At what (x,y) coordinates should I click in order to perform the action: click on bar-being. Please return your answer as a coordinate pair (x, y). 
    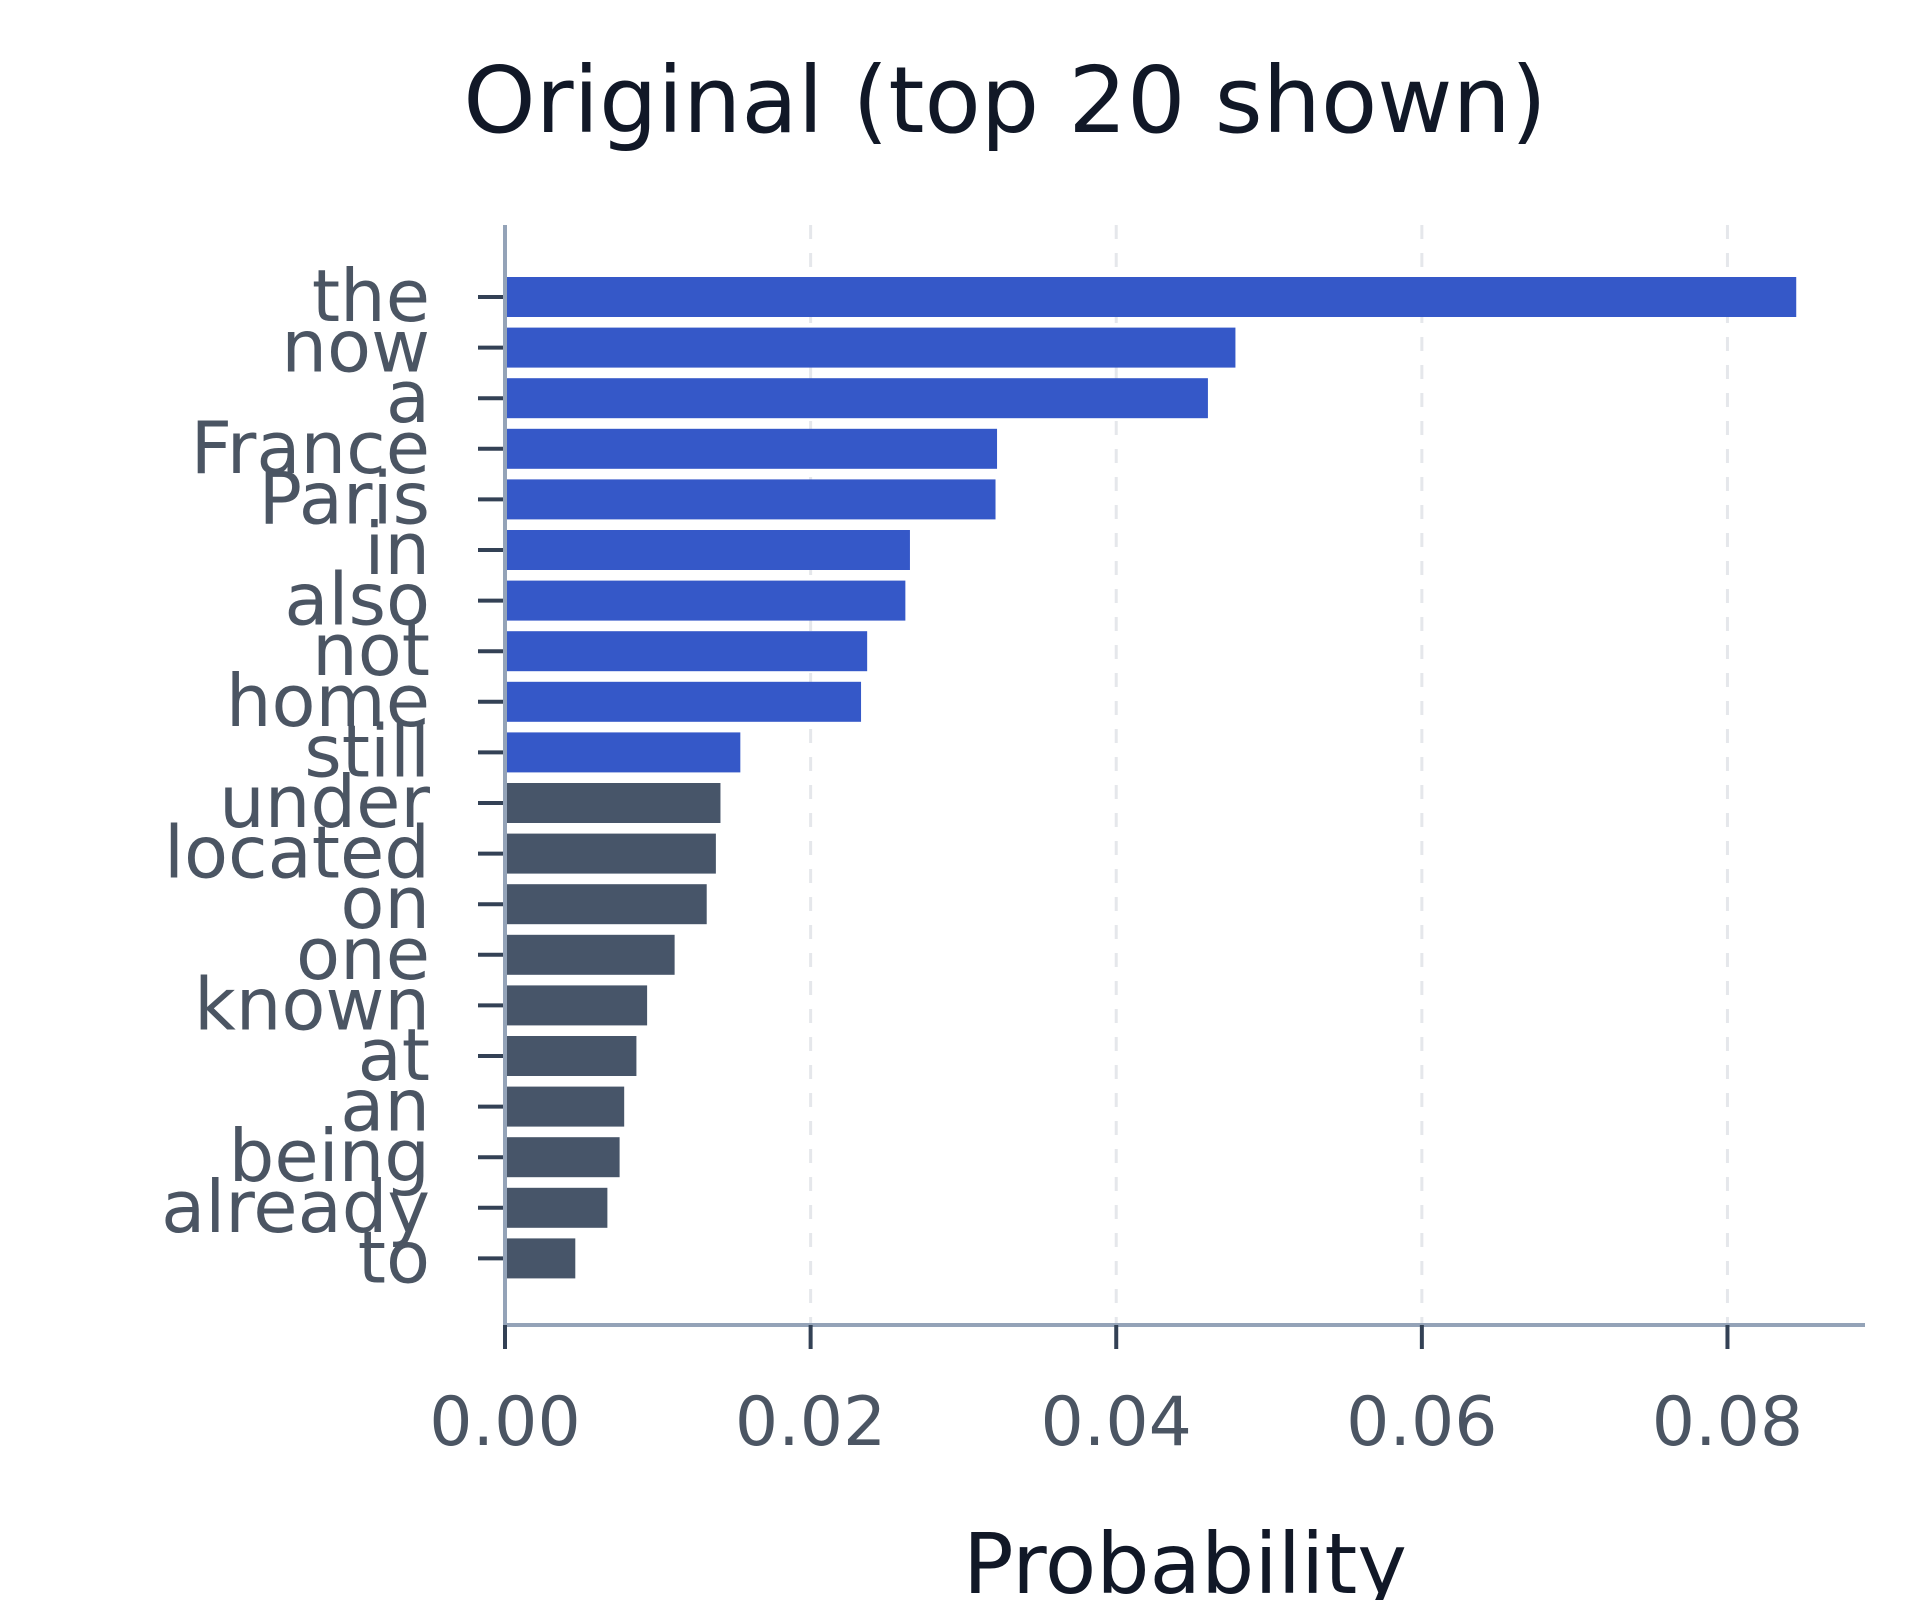
    Looking at the image, I should click on (563, 1157).